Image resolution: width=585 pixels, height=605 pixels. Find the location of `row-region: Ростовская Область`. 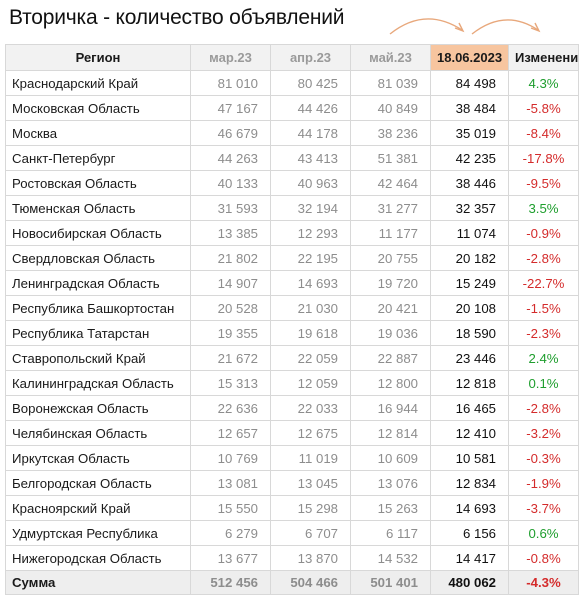

row-region: Ростовская Область is located at coordinates (98, 183).